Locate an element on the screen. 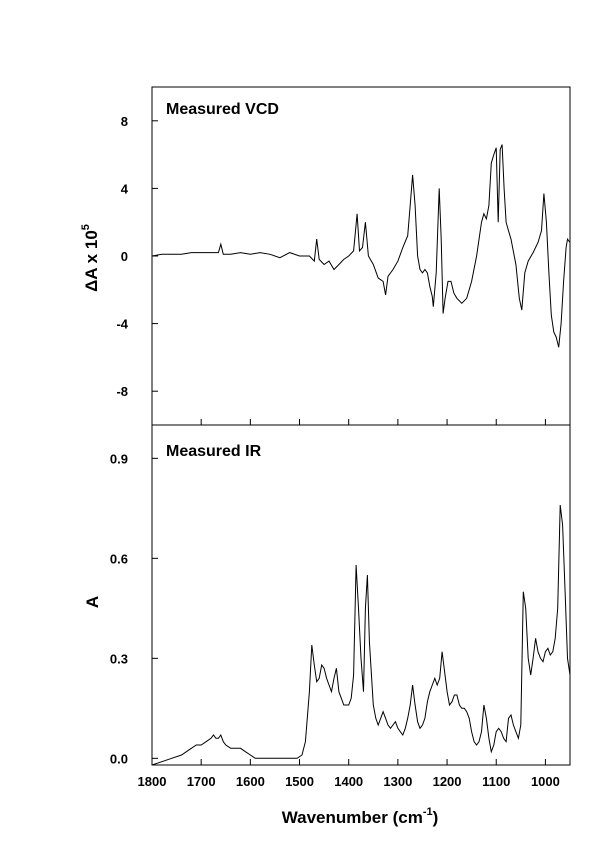  x-tick-label: 1100 is located at coordinates (496, 781).